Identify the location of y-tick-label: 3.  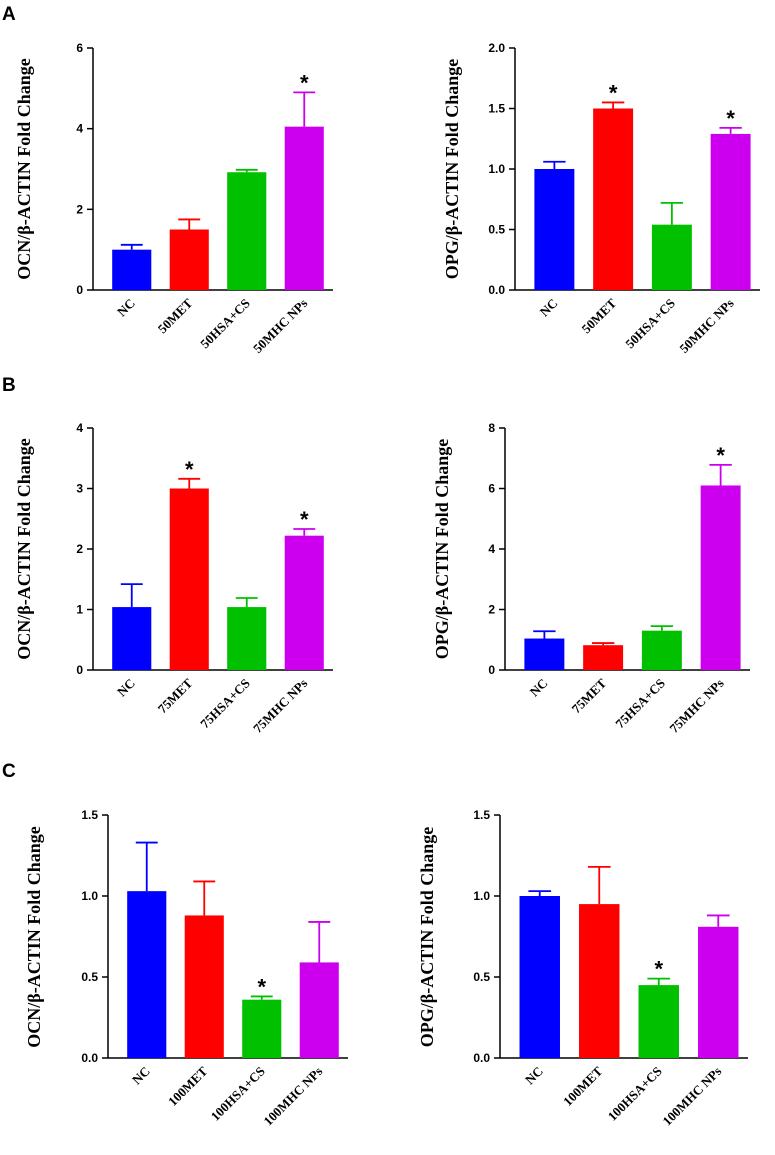
(79, 489).